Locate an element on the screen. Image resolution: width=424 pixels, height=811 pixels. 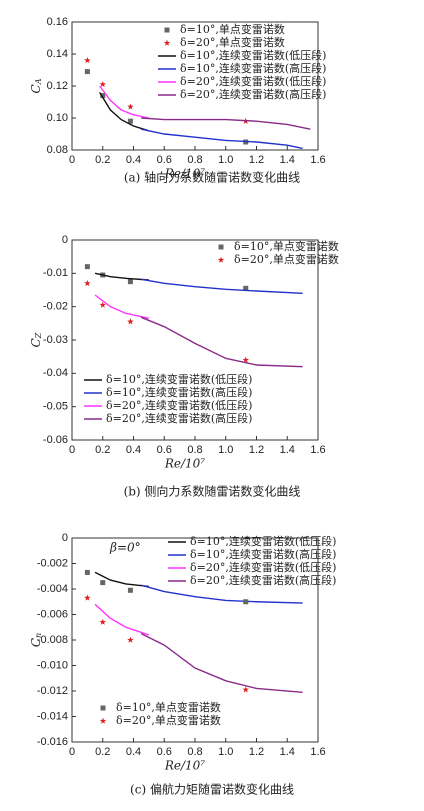
y-axis-subscript: n is located at coordinates (38, 635).